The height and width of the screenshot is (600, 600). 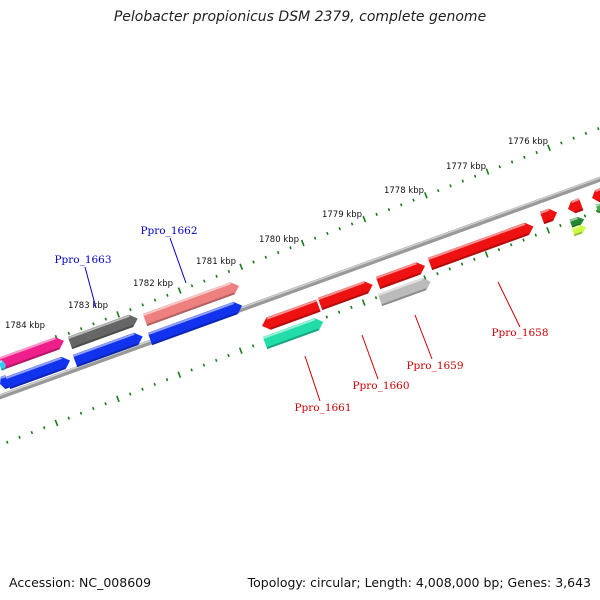 I want to click on gene-small-green, so click(x=577, y=222).